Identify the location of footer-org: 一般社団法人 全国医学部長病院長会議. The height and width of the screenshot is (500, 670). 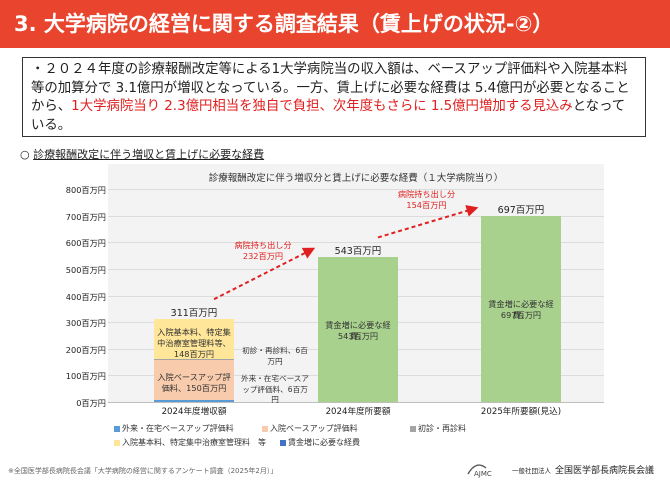
(583, 469).